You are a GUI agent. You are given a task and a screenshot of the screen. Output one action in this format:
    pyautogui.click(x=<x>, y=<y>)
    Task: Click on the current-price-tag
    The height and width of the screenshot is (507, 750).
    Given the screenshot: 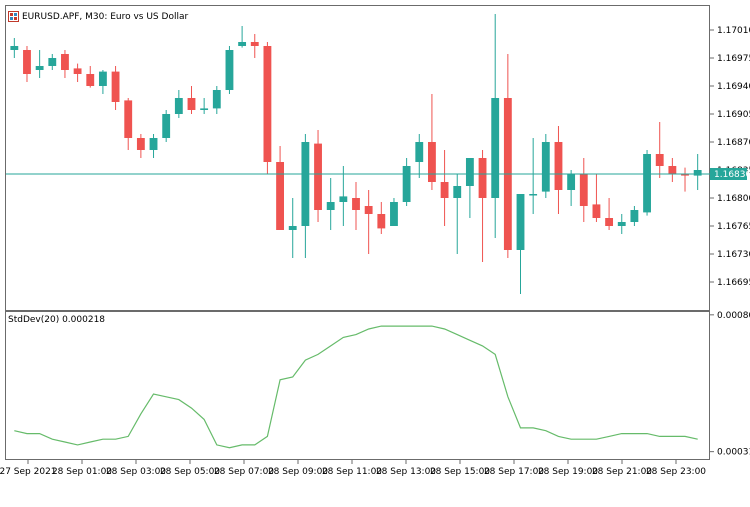 What is the action you would take?
    pyautogui.click(x=728, y=174)
    